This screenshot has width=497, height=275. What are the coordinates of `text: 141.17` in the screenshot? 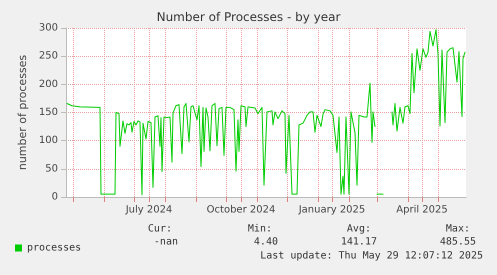 It's located at (358, 242).